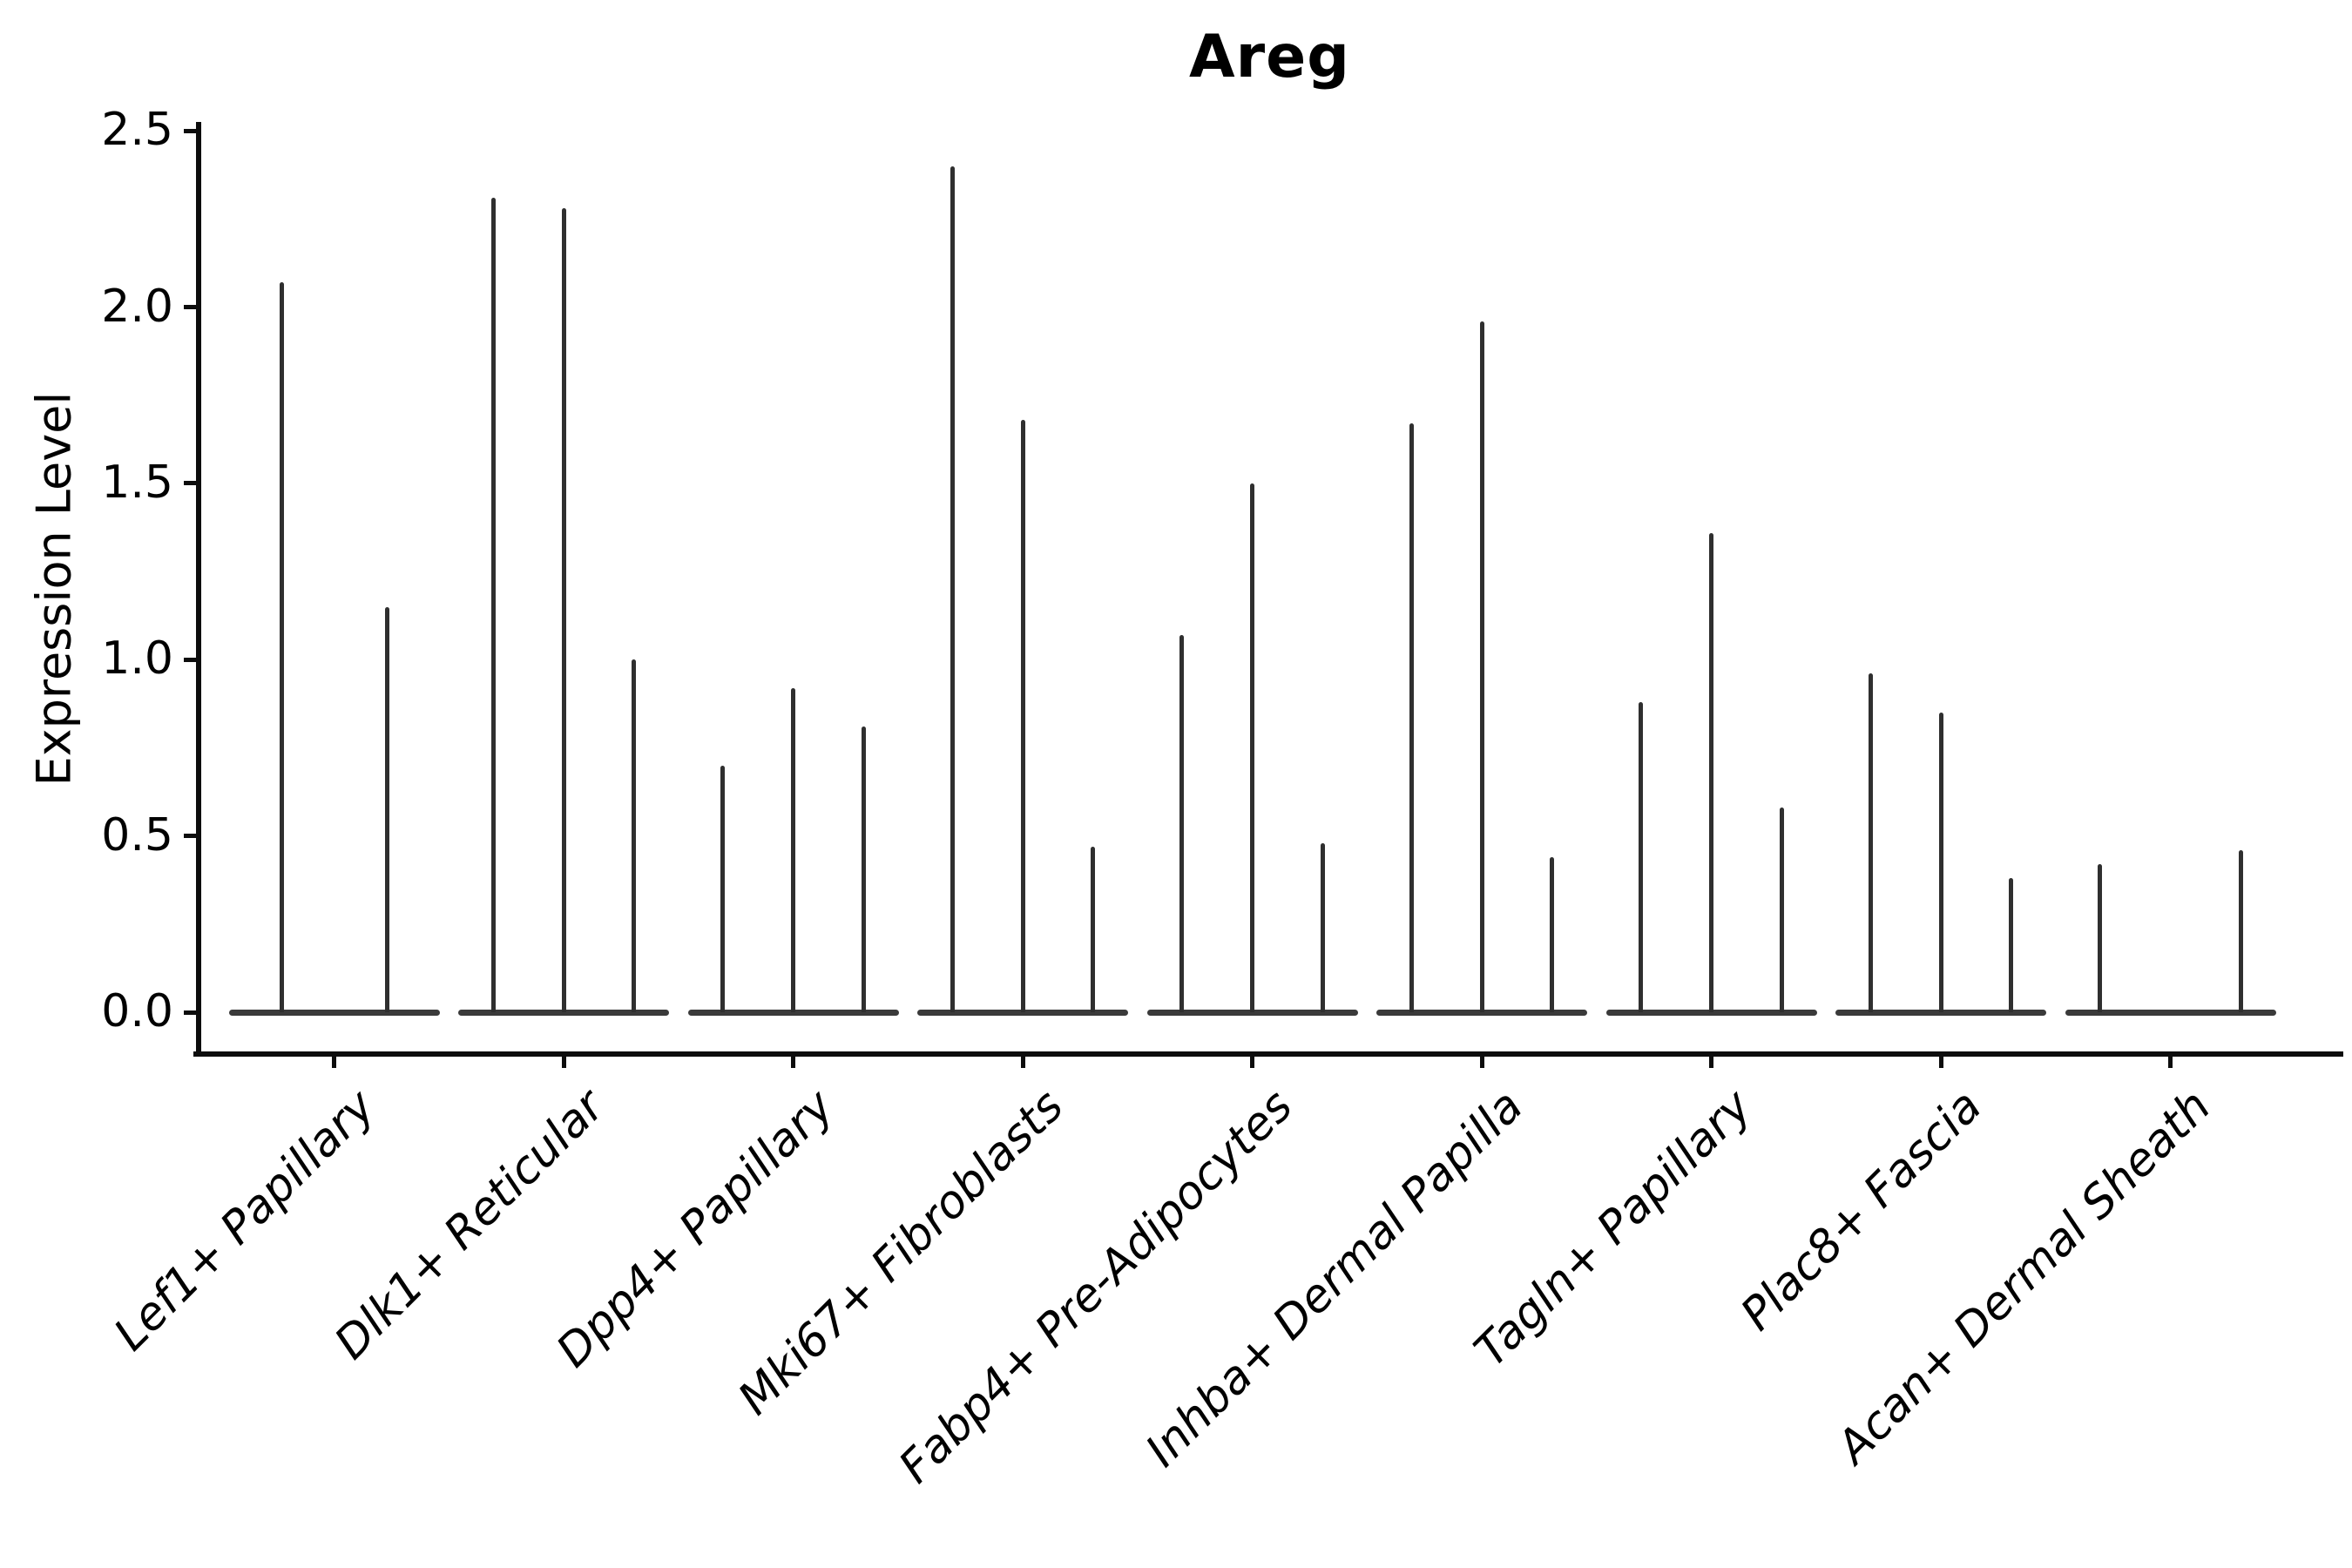 This screenshot has width=2352, height=1568. What do you see at coordinates (137, 306) in the screenshot?
I see `y-tick-label: 2.0` at bounding box center [137, 306].